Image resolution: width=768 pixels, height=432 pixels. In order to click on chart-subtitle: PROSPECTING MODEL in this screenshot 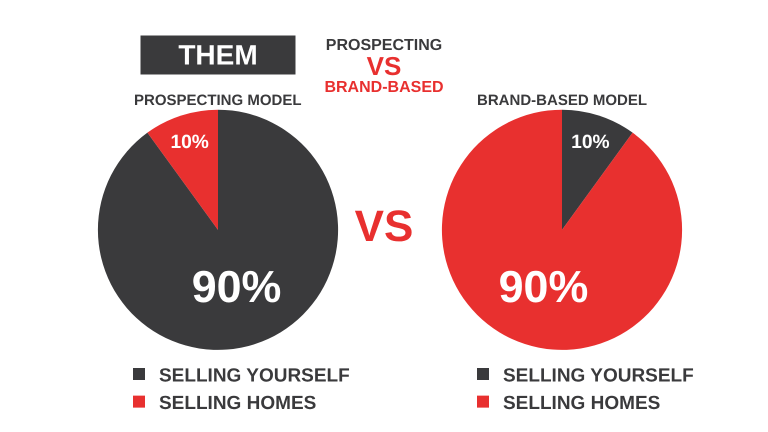, I will do `click(218, 100)`.